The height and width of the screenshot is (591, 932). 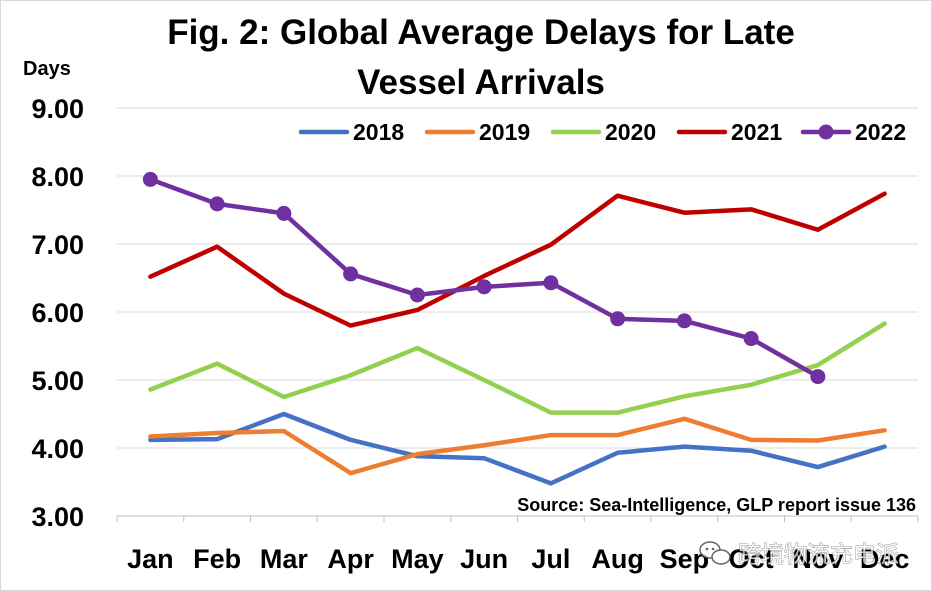 I want to click on y-tick-label: 3.00, so click(x=57, y=517).